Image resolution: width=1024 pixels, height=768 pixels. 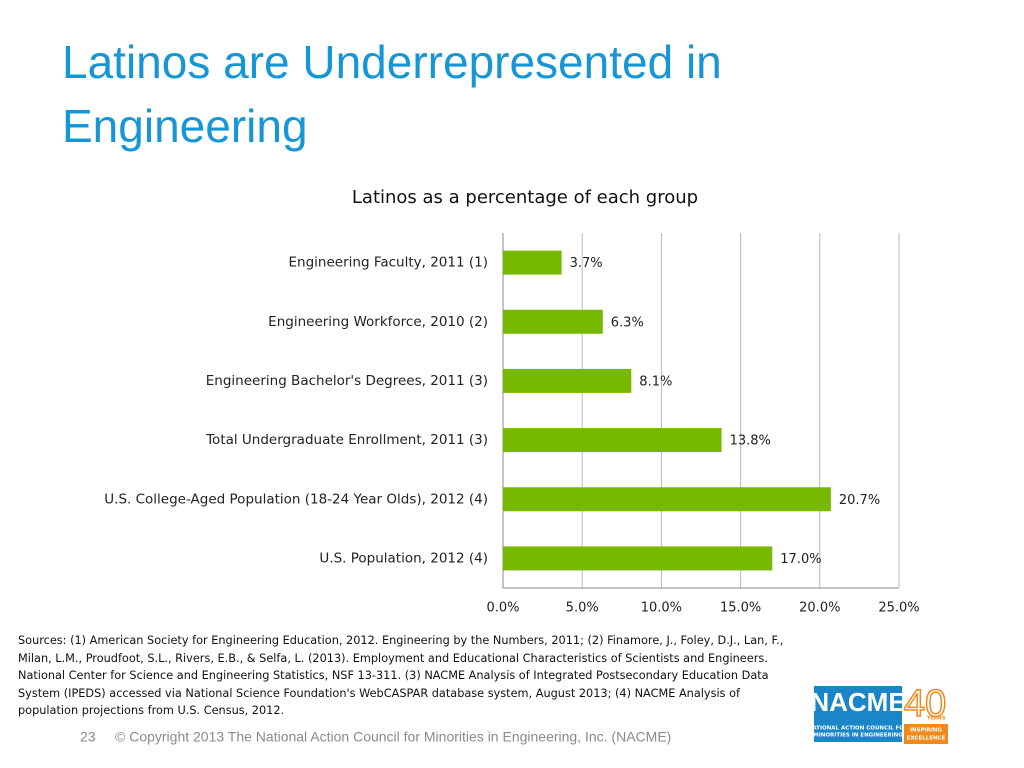 I want to click on logo-tag-box, so click(x=926, y=734).